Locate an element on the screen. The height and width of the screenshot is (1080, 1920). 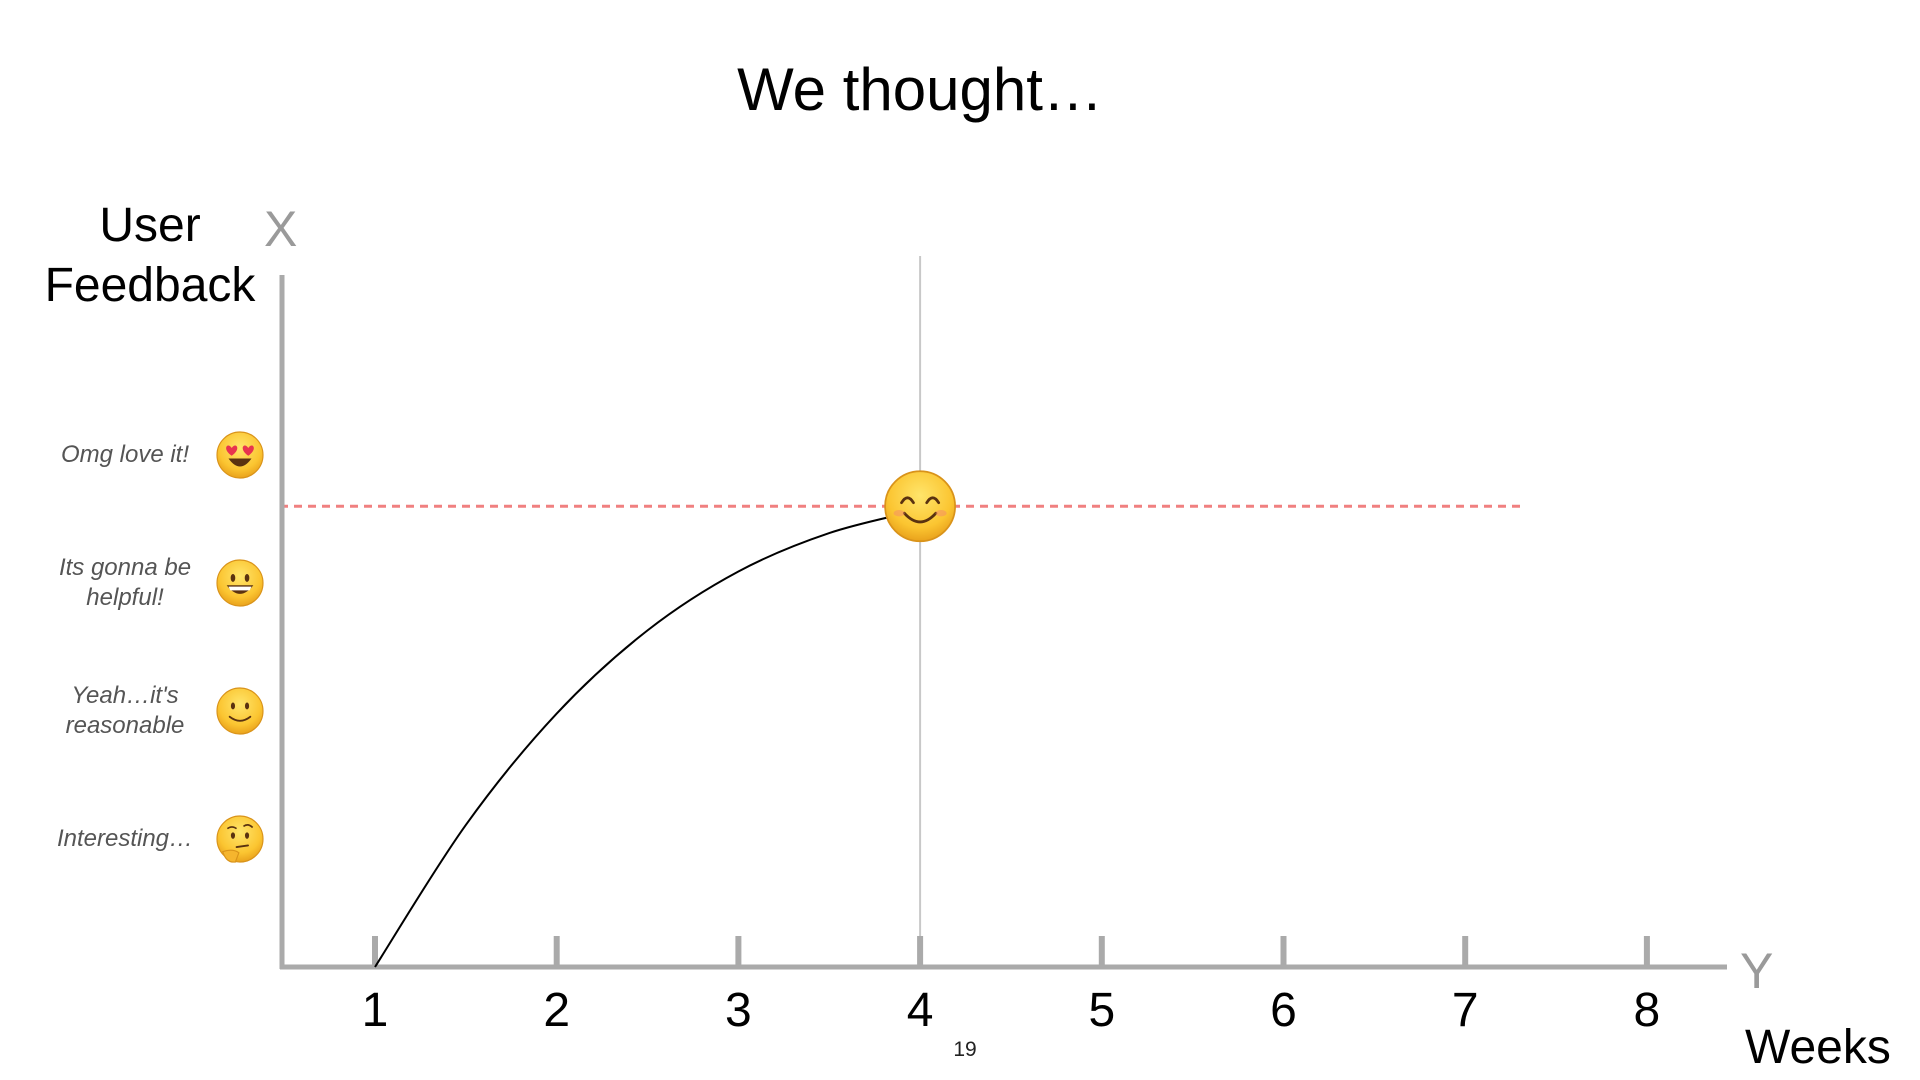
x-tick-label-3: 3 is located at coordinates (738, 1010).